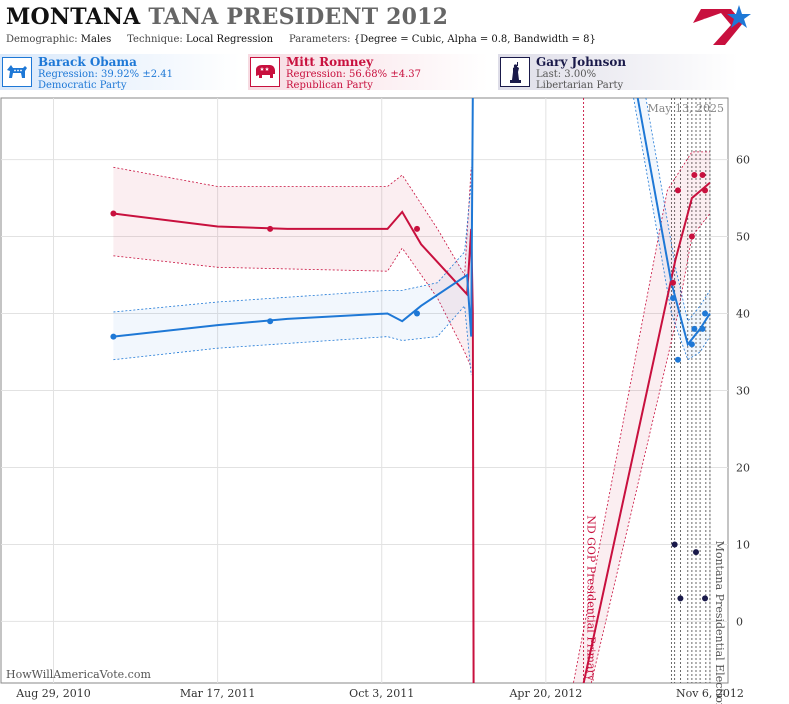 This screenshot has width=789, height=704. What do you see at coordinates (53, 693) in the screenshot?
I see `x-tick-label: Aug 29, 2010` at bounding box center [53, 693].